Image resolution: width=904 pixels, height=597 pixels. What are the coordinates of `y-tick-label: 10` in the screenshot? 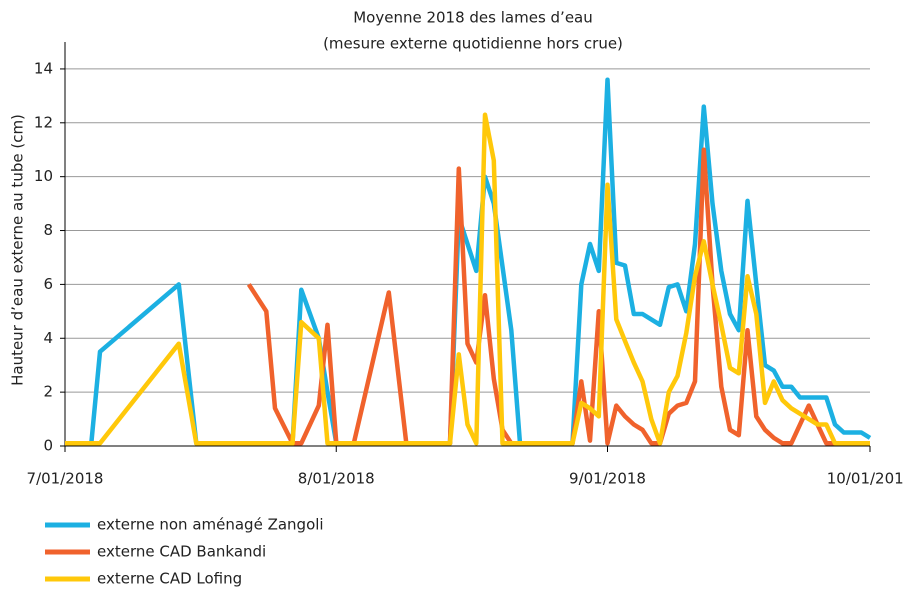 It's located at (43, 176).